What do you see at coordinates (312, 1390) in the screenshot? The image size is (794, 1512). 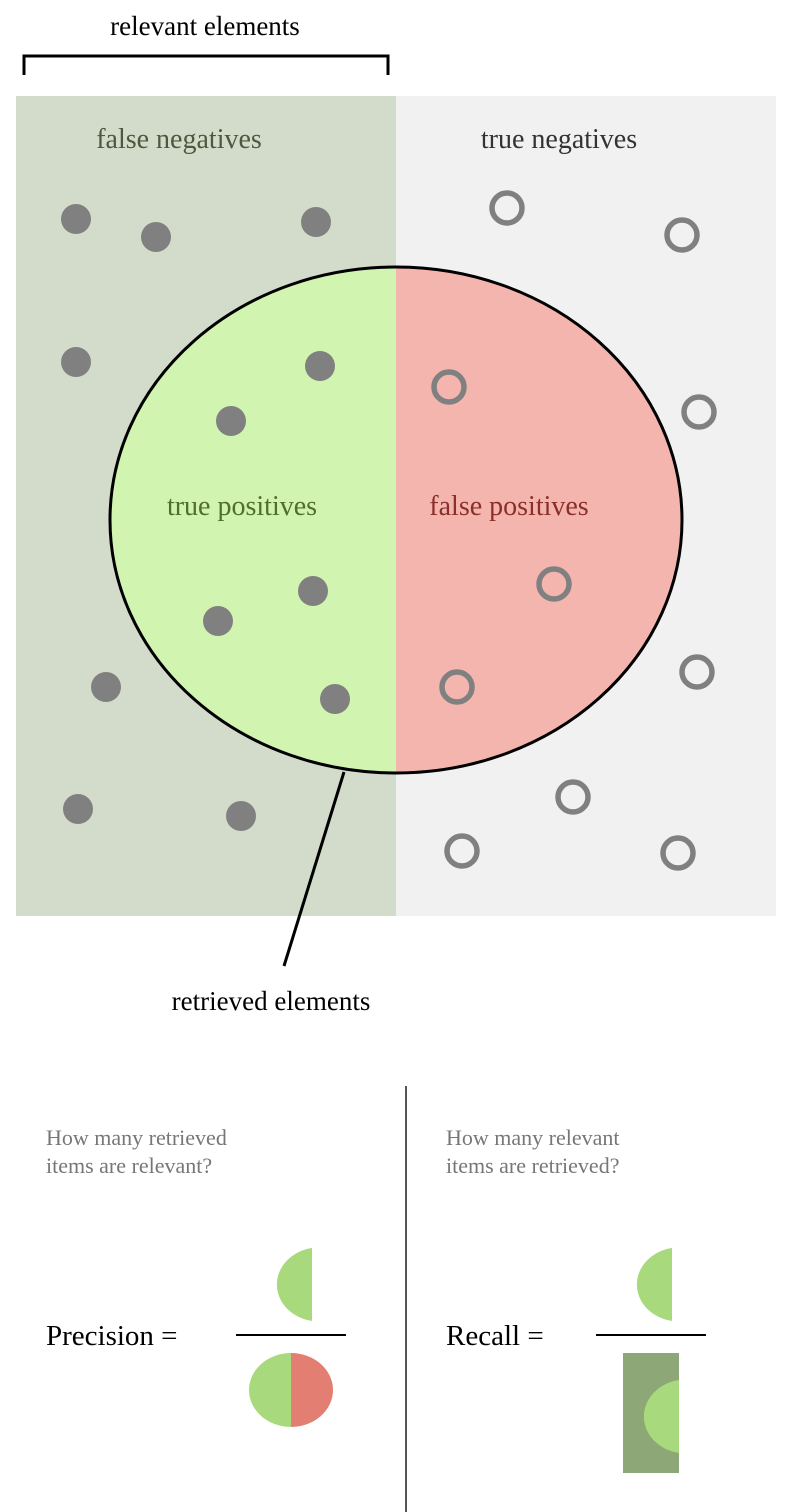 I see `precision-denominator-red-half` at bounding box center [312, 1390].